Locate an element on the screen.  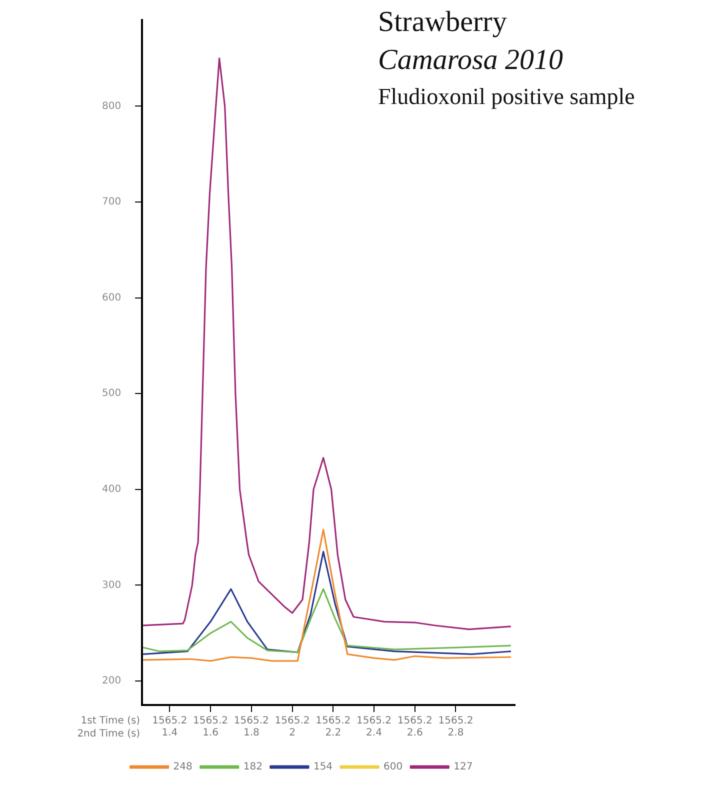
x-tick-label: 1.6 is located at coordinates (210, 733).